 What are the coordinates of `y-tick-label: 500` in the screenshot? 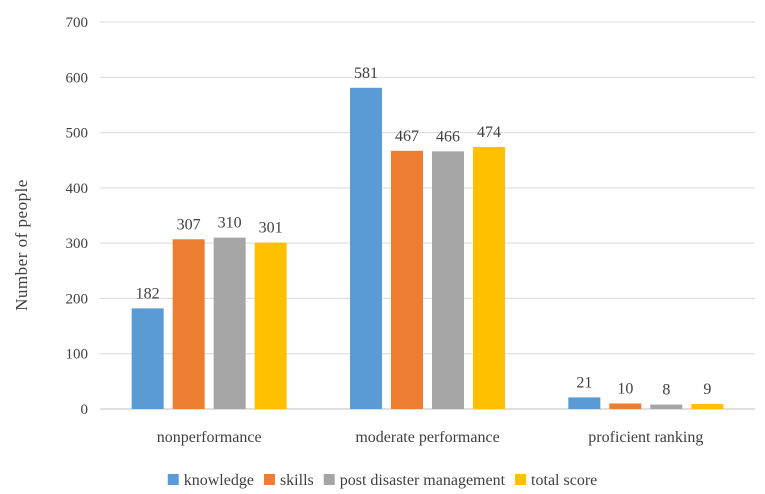 It's located at (77, 134).